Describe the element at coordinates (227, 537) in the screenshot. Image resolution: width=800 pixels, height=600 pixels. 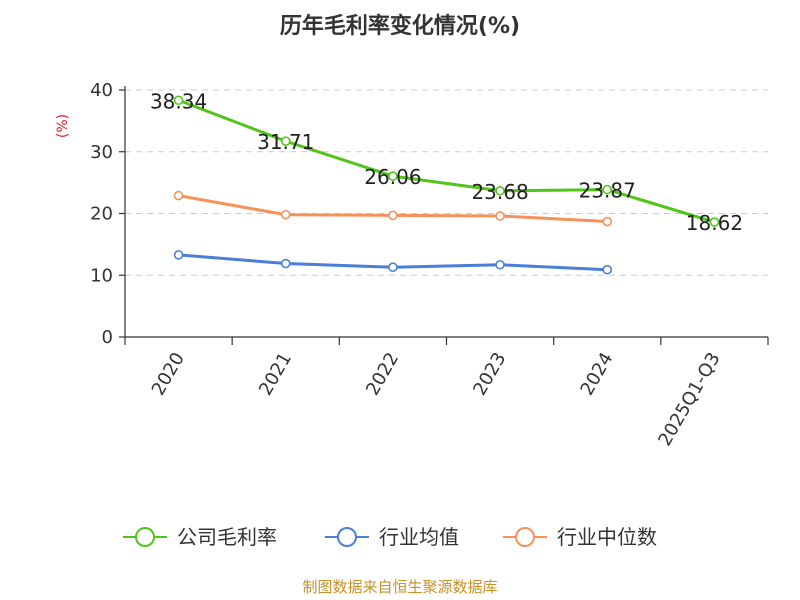
I see `legend-label: 公司毛利率` at that location.